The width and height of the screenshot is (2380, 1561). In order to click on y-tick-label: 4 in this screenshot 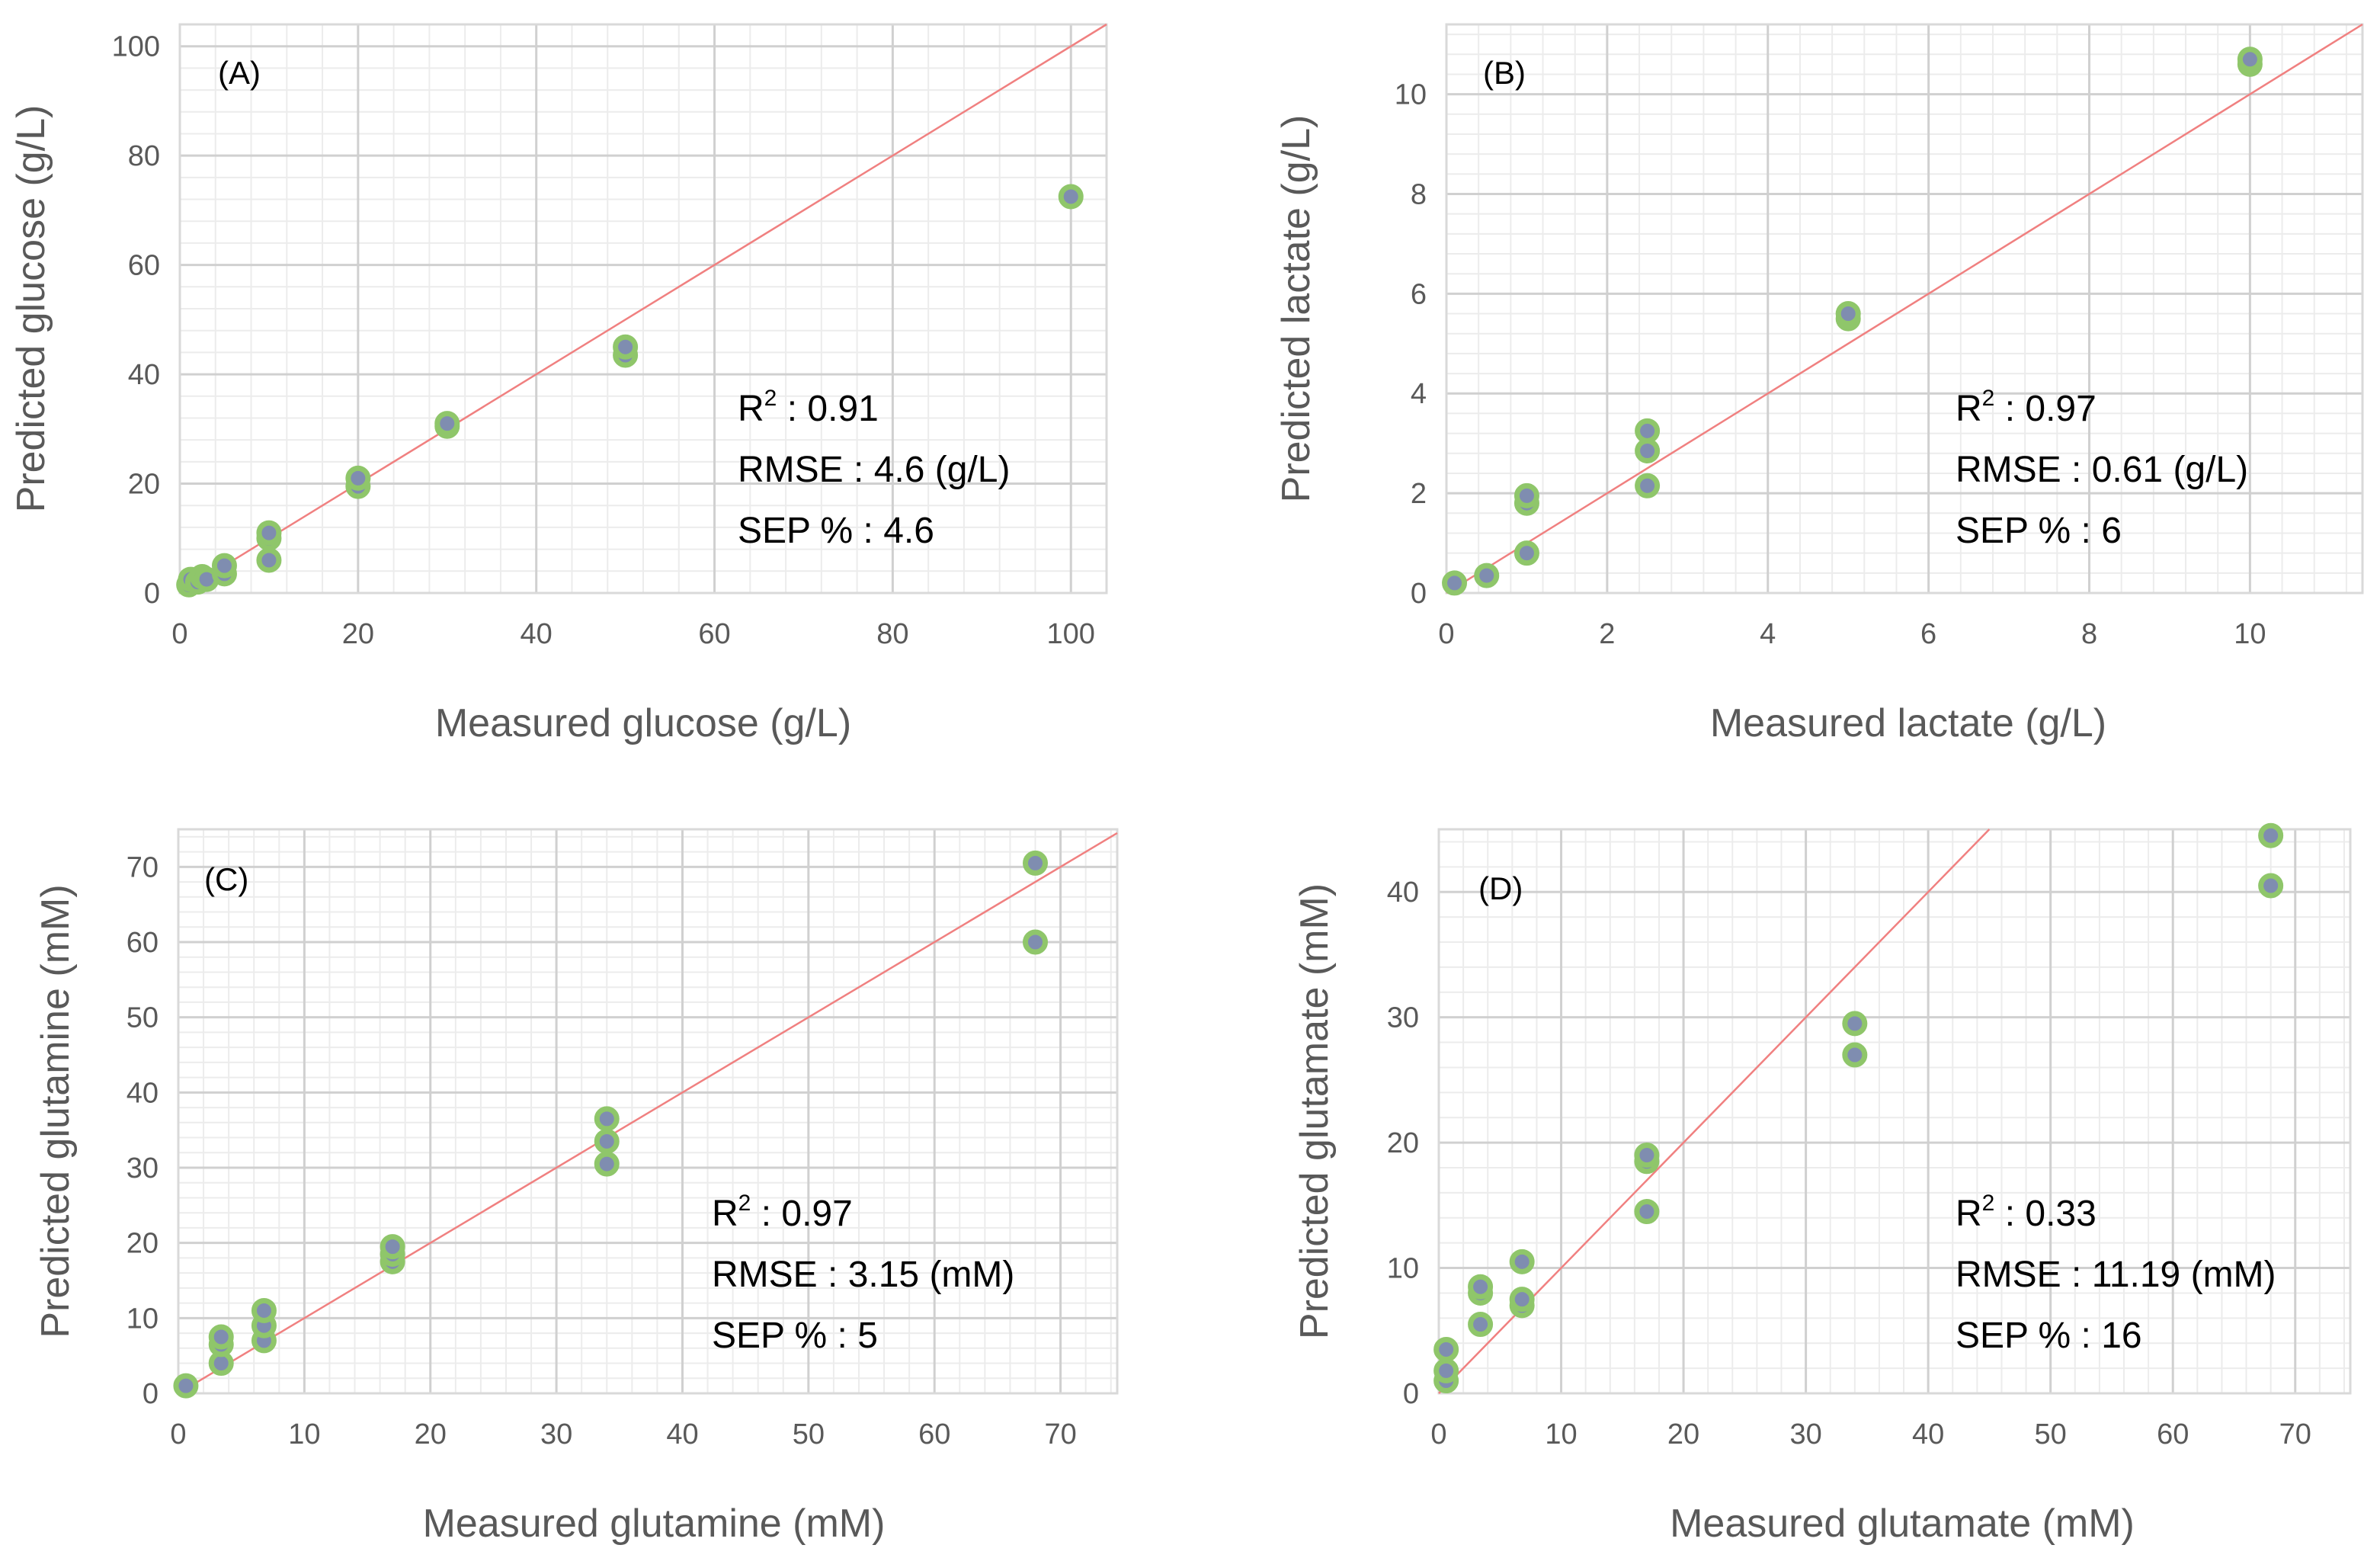, I will do `click(1419, 394)`.